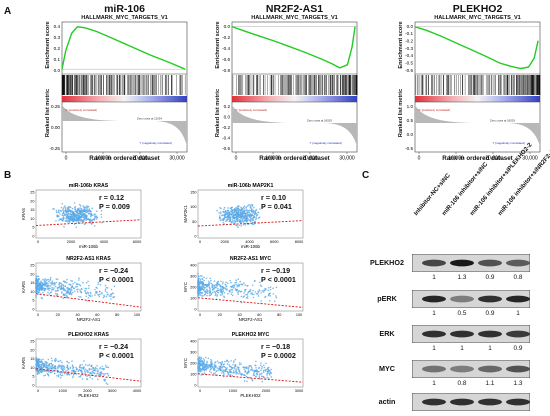 The image size is (550, 416). I want to click on metric-tick-label: -0.4, so click(226, 137).